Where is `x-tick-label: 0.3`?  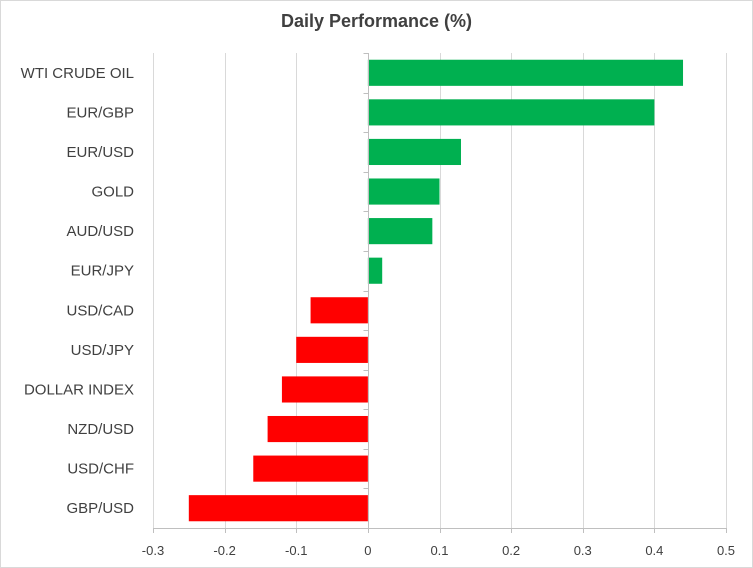
x-tick-label: 0.3 is located at coordinates (583, 550).